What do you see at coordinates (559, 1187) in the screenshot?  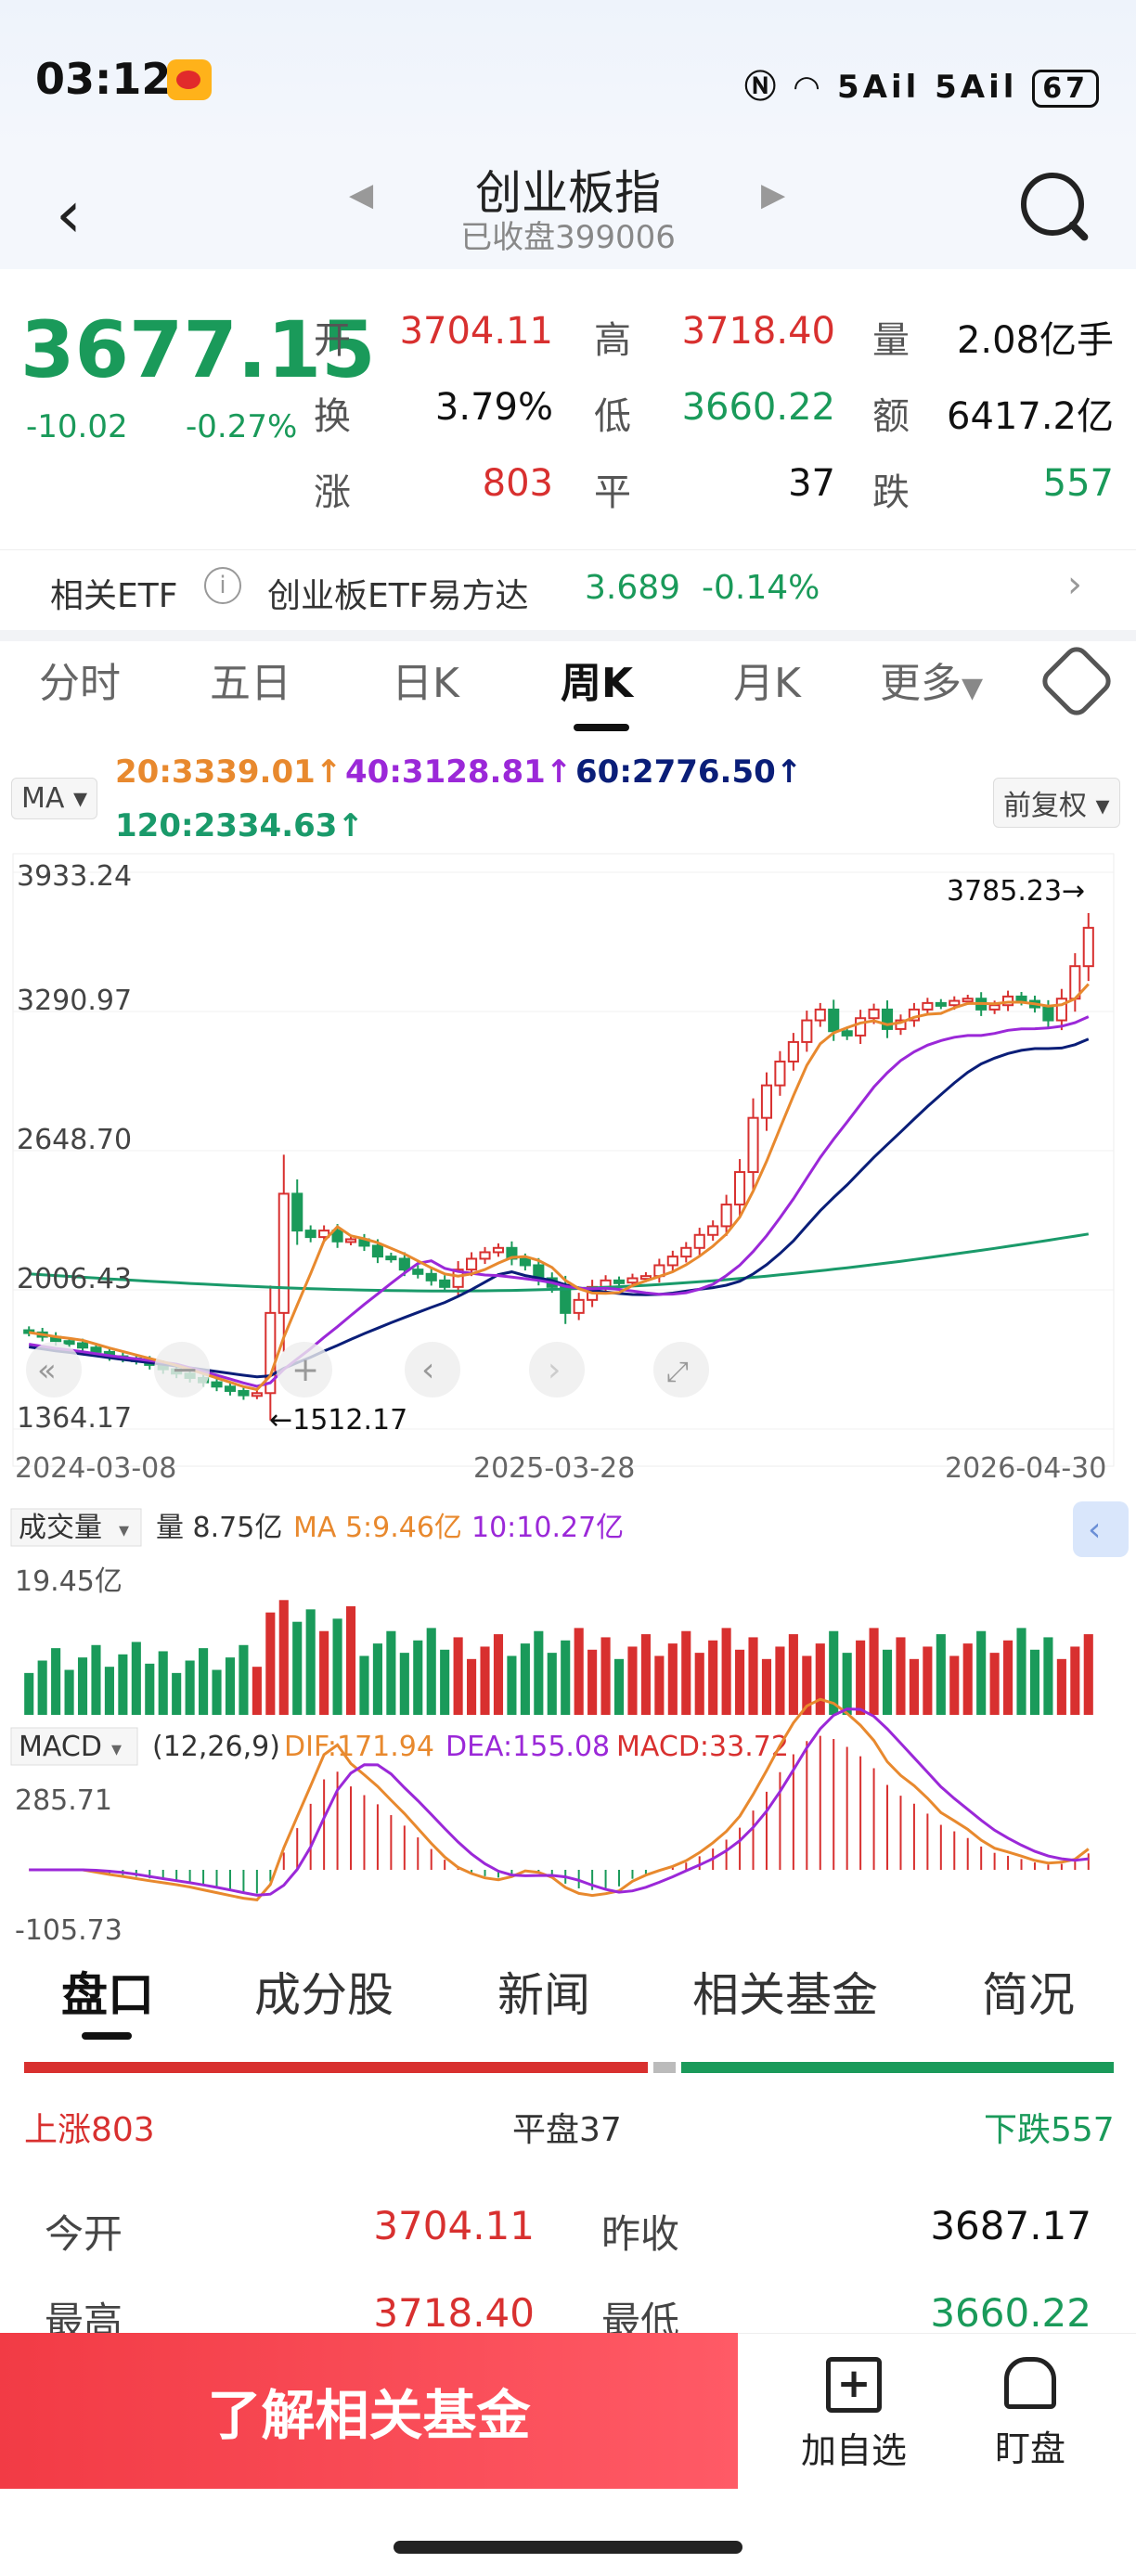 I see `ma-lines-layer` at bounding box center [559, 1187].